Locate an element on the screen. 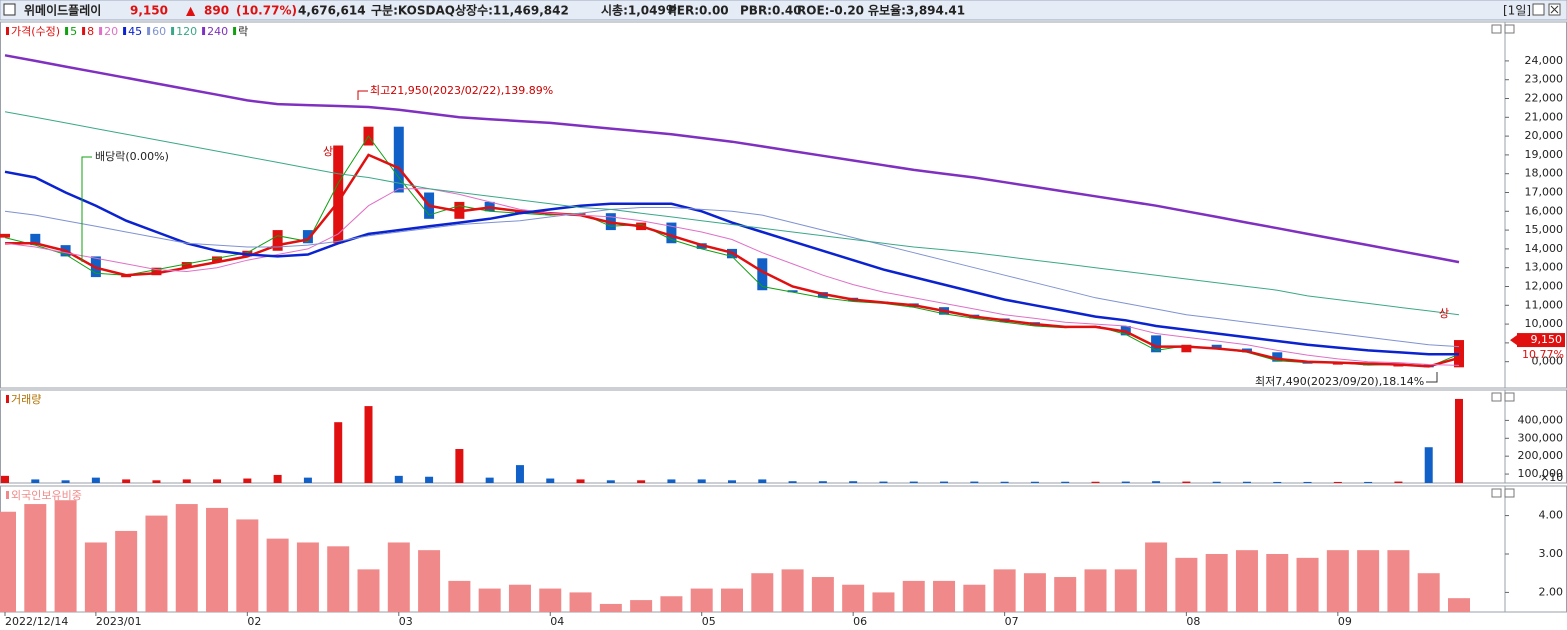  y-tick-label: 17,000 is located at coordinates (1544, 191).